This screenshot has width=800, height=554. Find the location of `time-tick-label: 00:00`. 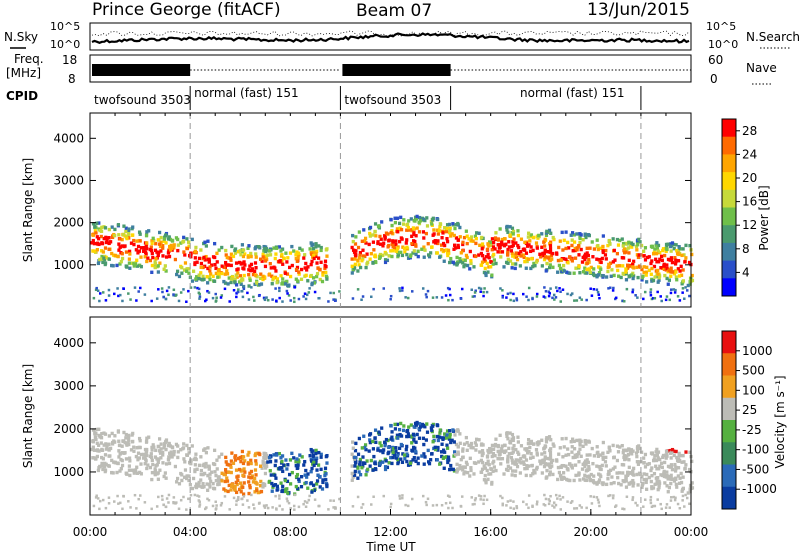

time-tick-label: 00:00 is located at coordinates (691, 532).